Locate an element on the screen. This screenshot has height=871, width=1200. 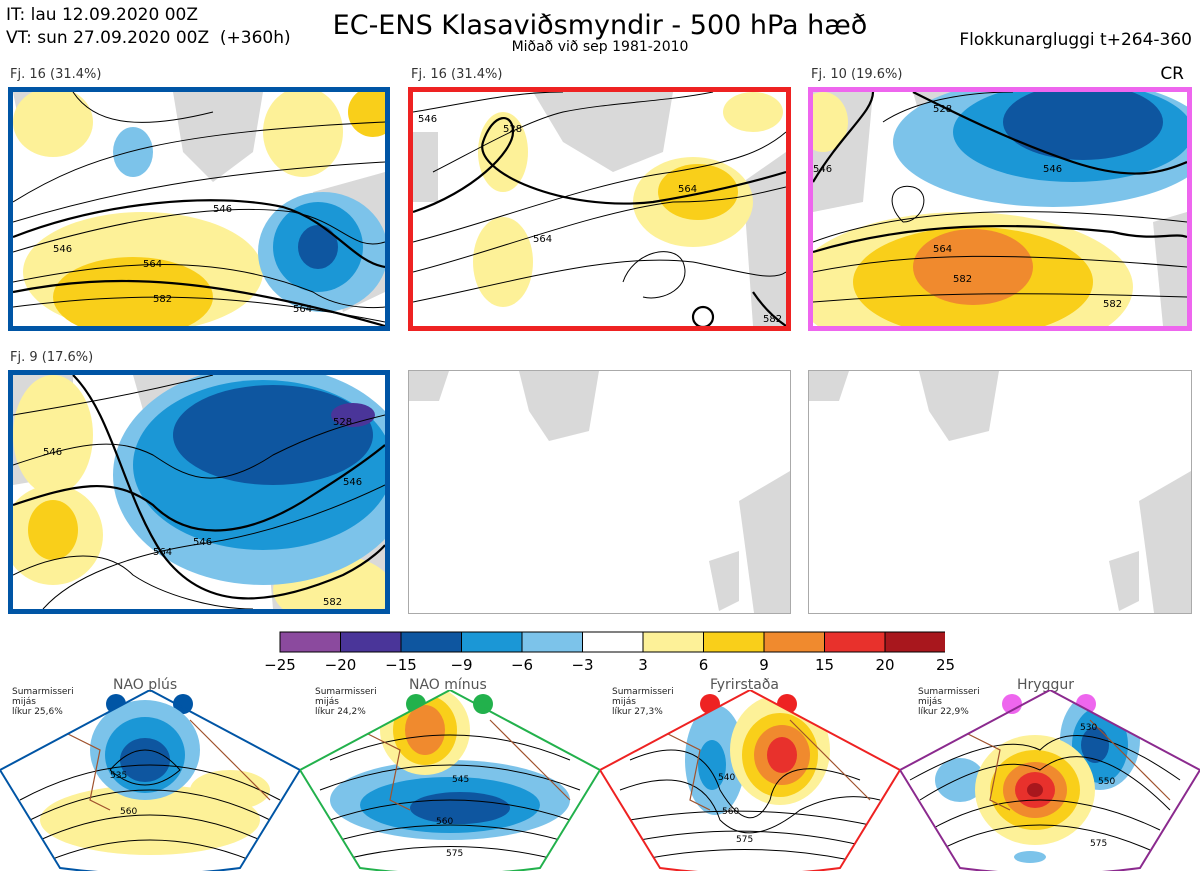
colorbar is located at coordinates (612, 642).